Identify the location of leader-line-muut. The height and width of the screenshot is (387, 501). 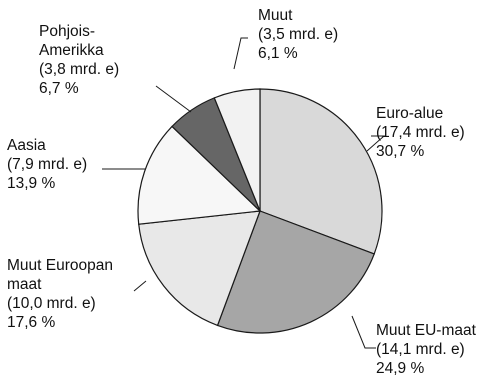
(240, 53).